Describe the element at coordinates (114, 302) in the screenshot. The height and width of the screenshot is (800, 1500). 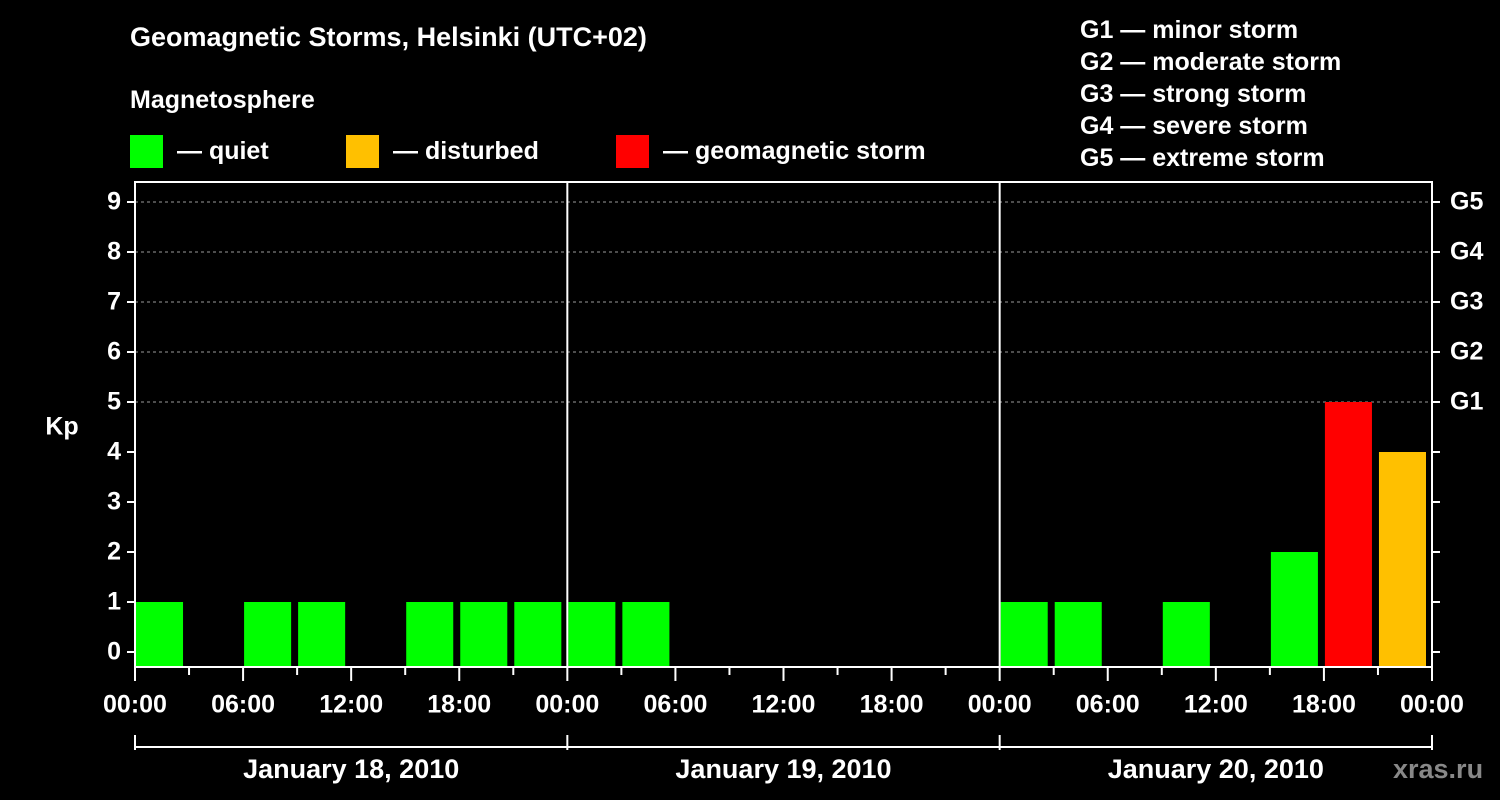
I see `y-tick-label: 7` at that location.